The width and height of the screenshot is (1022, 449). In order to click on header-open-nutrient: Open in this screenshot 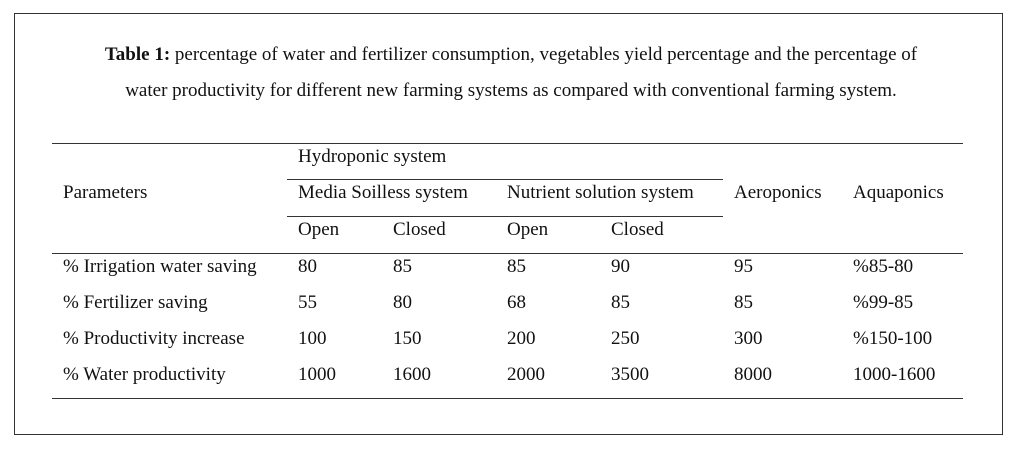, I will do `click(528, 229)`.